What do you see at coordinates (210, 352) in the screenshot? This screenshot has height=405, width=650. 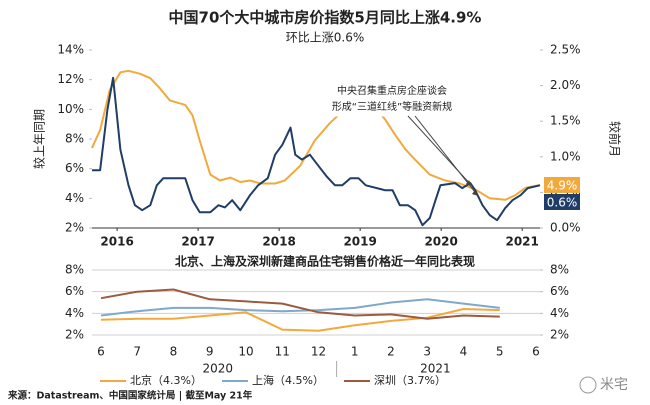 I see `x-tick-label: 9` at bounding box center [210, 352].